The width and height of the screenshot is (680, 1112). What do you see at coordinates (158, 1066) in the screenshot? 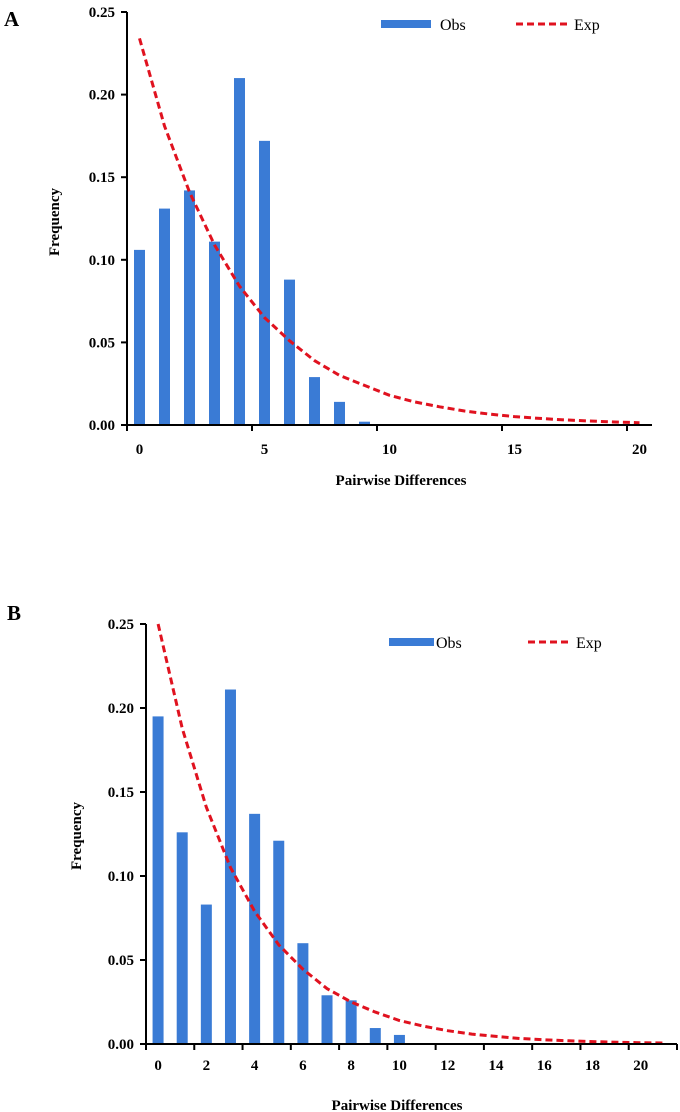
I see `panel-b-x-tick-label: 0` at bounding box center [158, 1066].